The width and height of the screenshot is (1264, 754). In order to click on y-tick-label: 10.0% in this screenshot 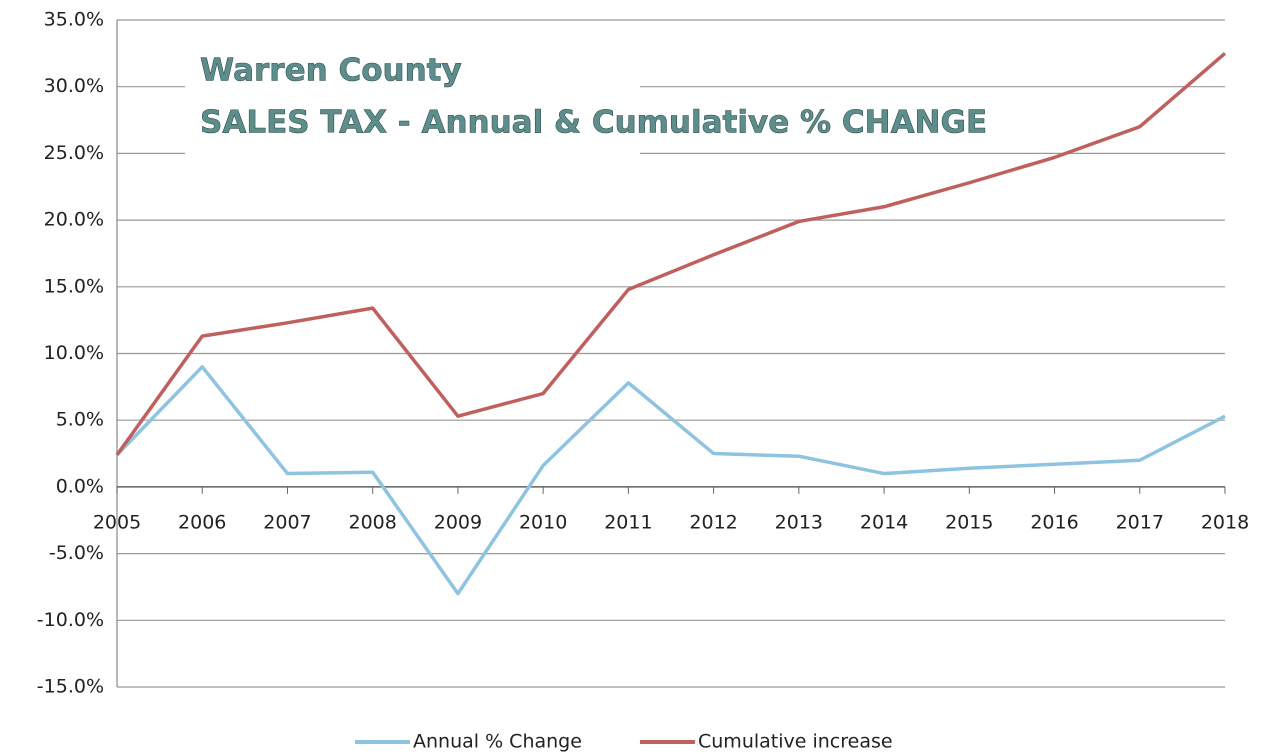, I will do `click(74, 353)`.